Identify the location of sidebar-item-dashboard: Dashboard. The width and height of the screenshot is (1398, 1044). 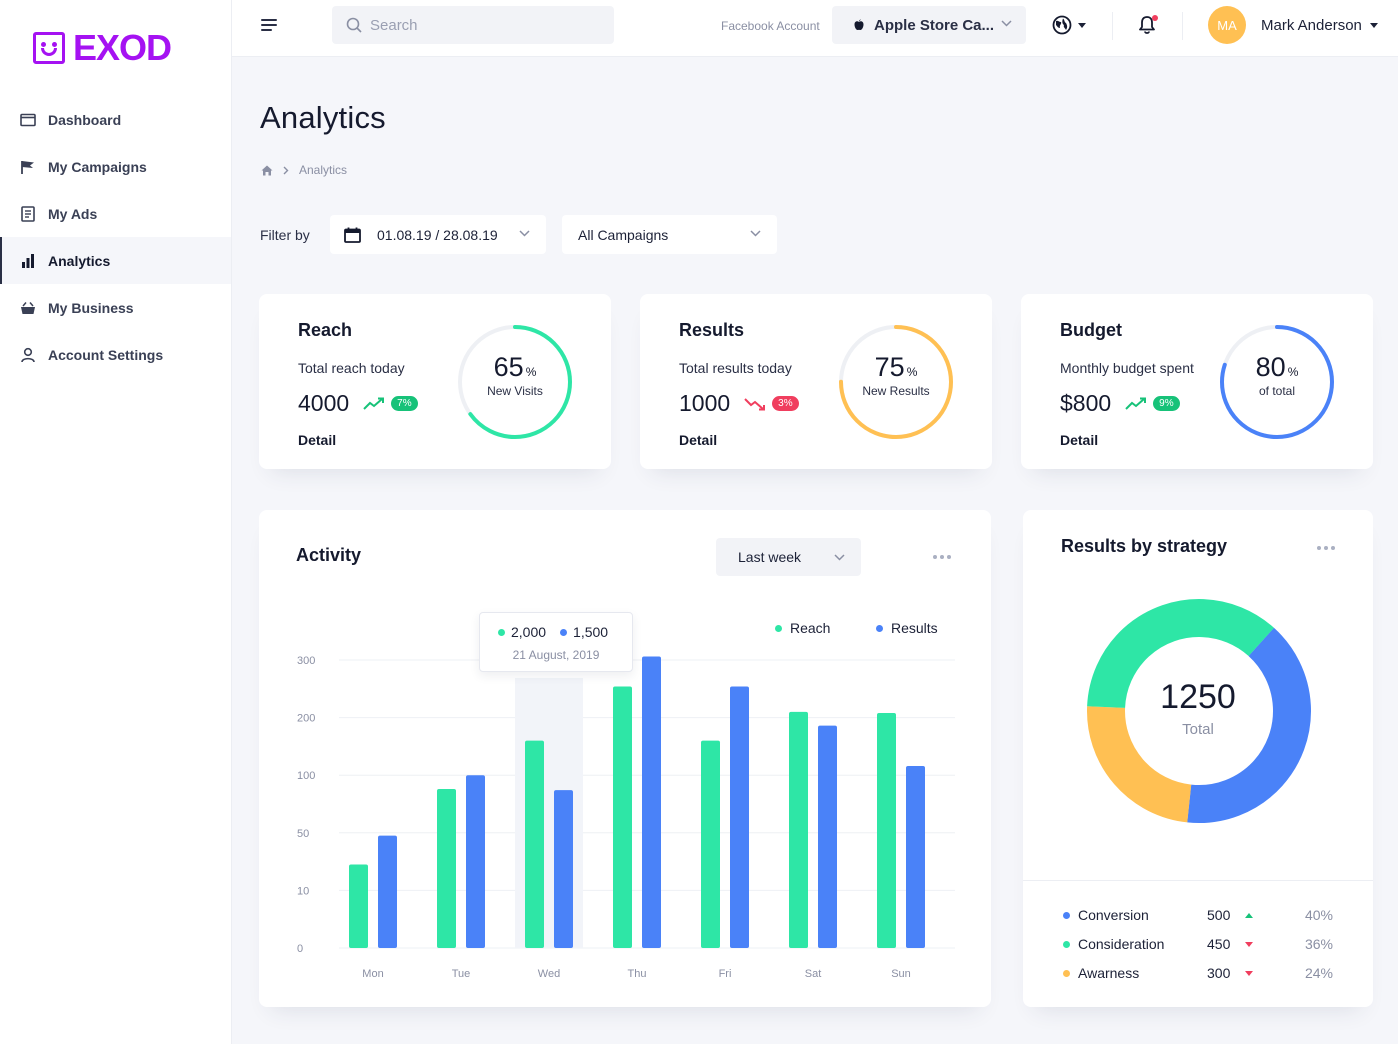
(115, 119).